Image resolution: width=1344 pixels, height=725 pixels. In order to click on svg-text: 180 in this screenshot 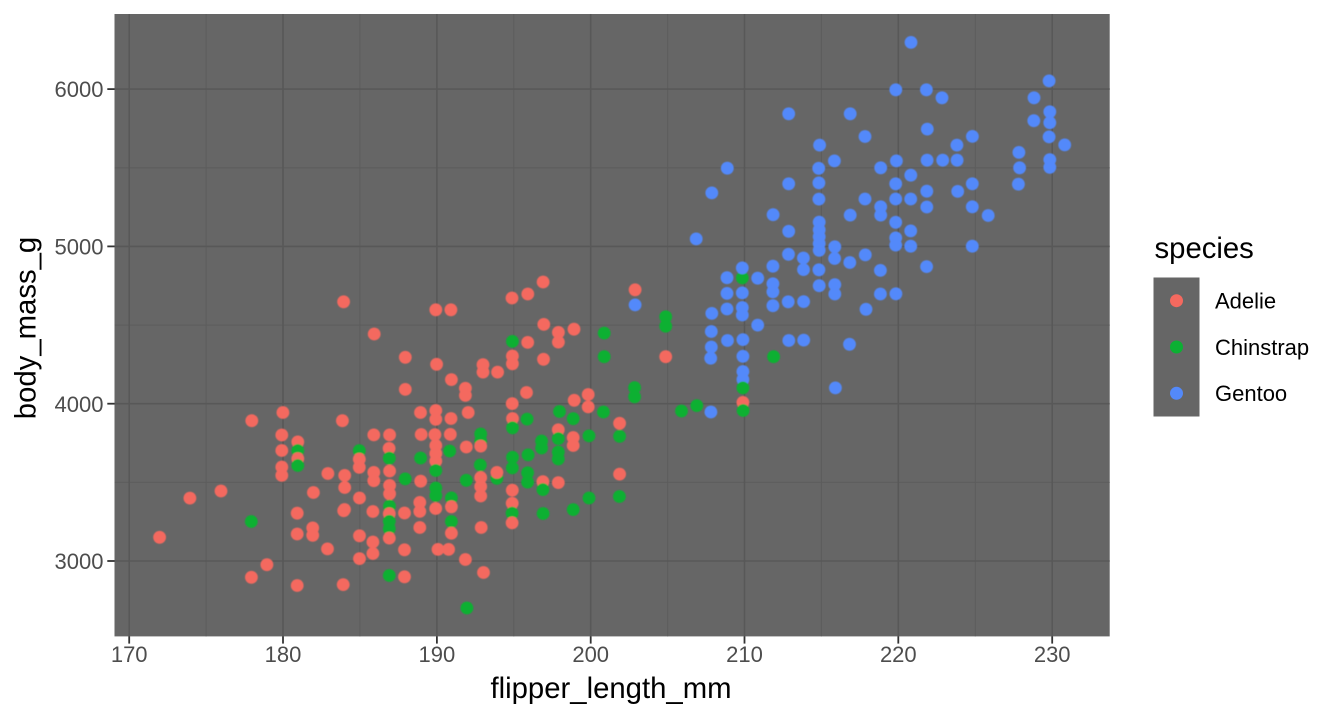, I will do `click(283, 654)`.